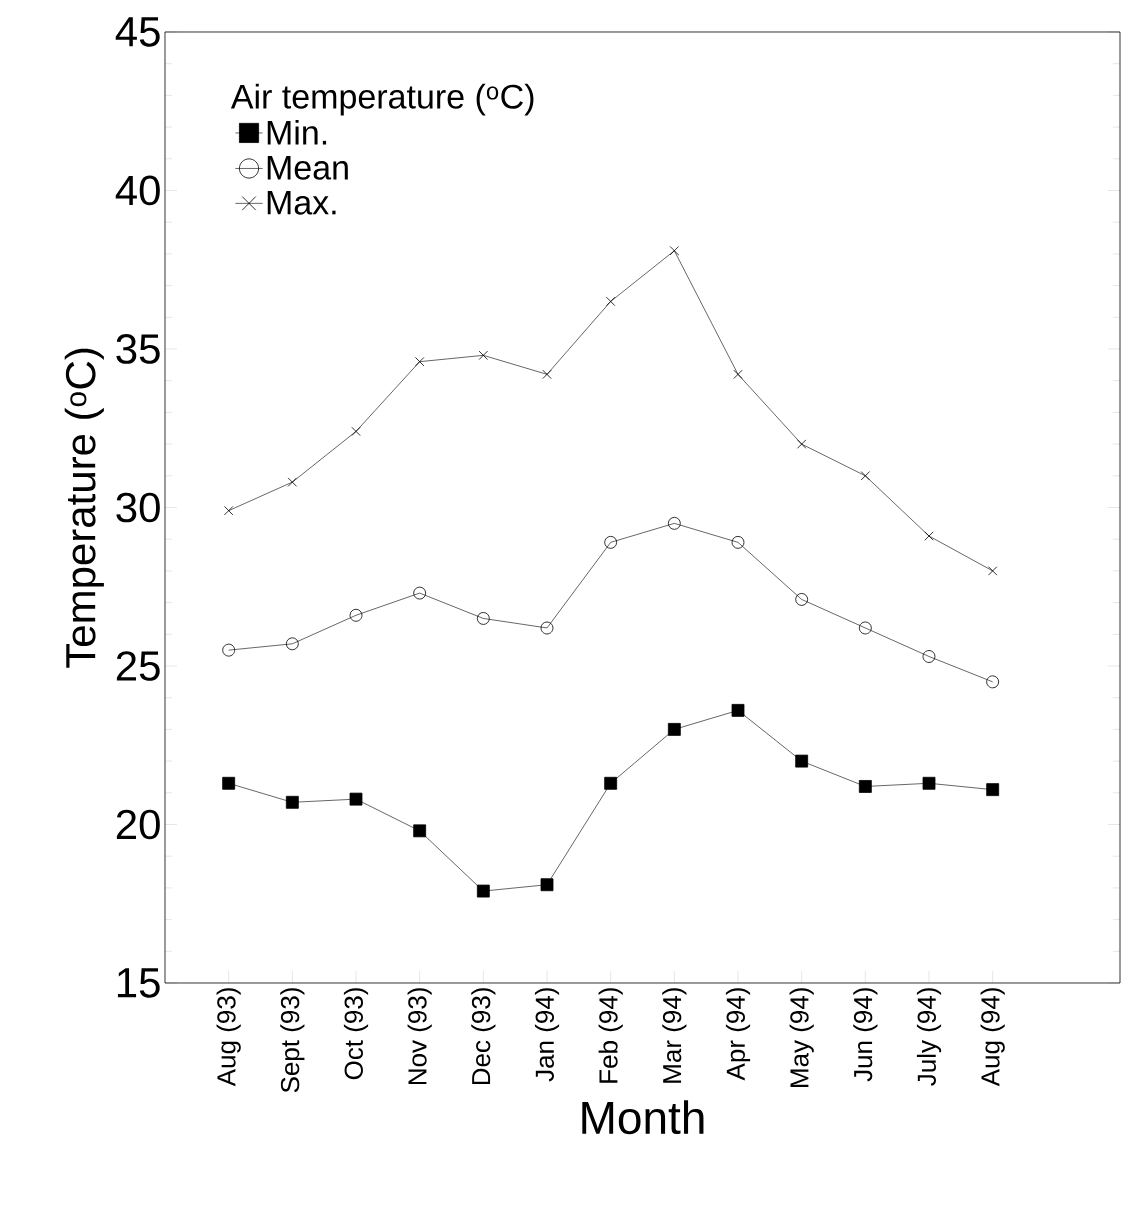  Describe the element at coordinates (138, 983) in the screenshot. I see `y-tick-label: 15` at that location.